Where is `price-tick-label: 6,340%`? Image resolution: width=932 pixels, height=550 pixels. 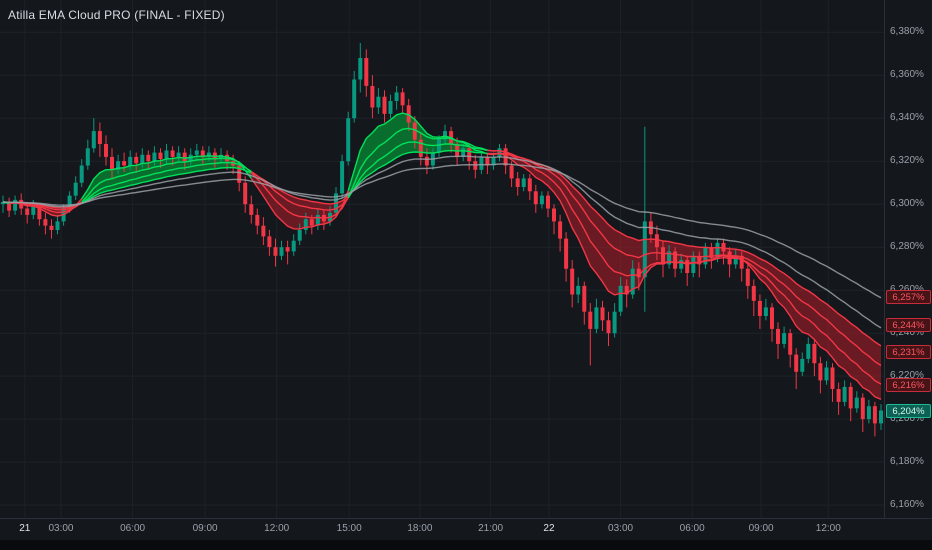
price-tick-label: 6,340% is located at coordinates (907, 118).